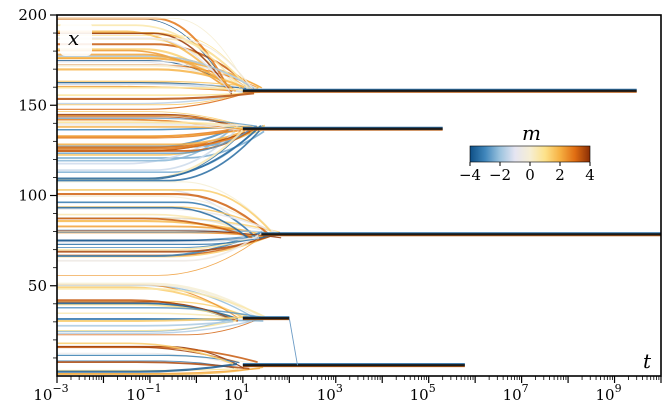  I want to click on x-tick-label: 10⁻¹, so click(143, 393).